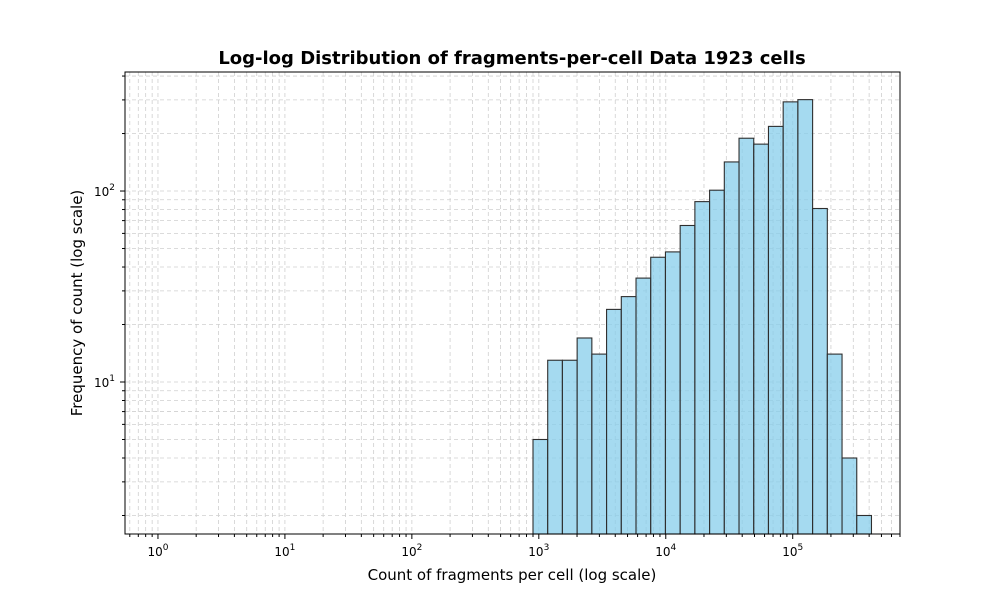 The image size is (1000, 600). Describe the element at coordinates (284, 551) in the screenshot. I see `x-tick-label: 10¹` at that location.